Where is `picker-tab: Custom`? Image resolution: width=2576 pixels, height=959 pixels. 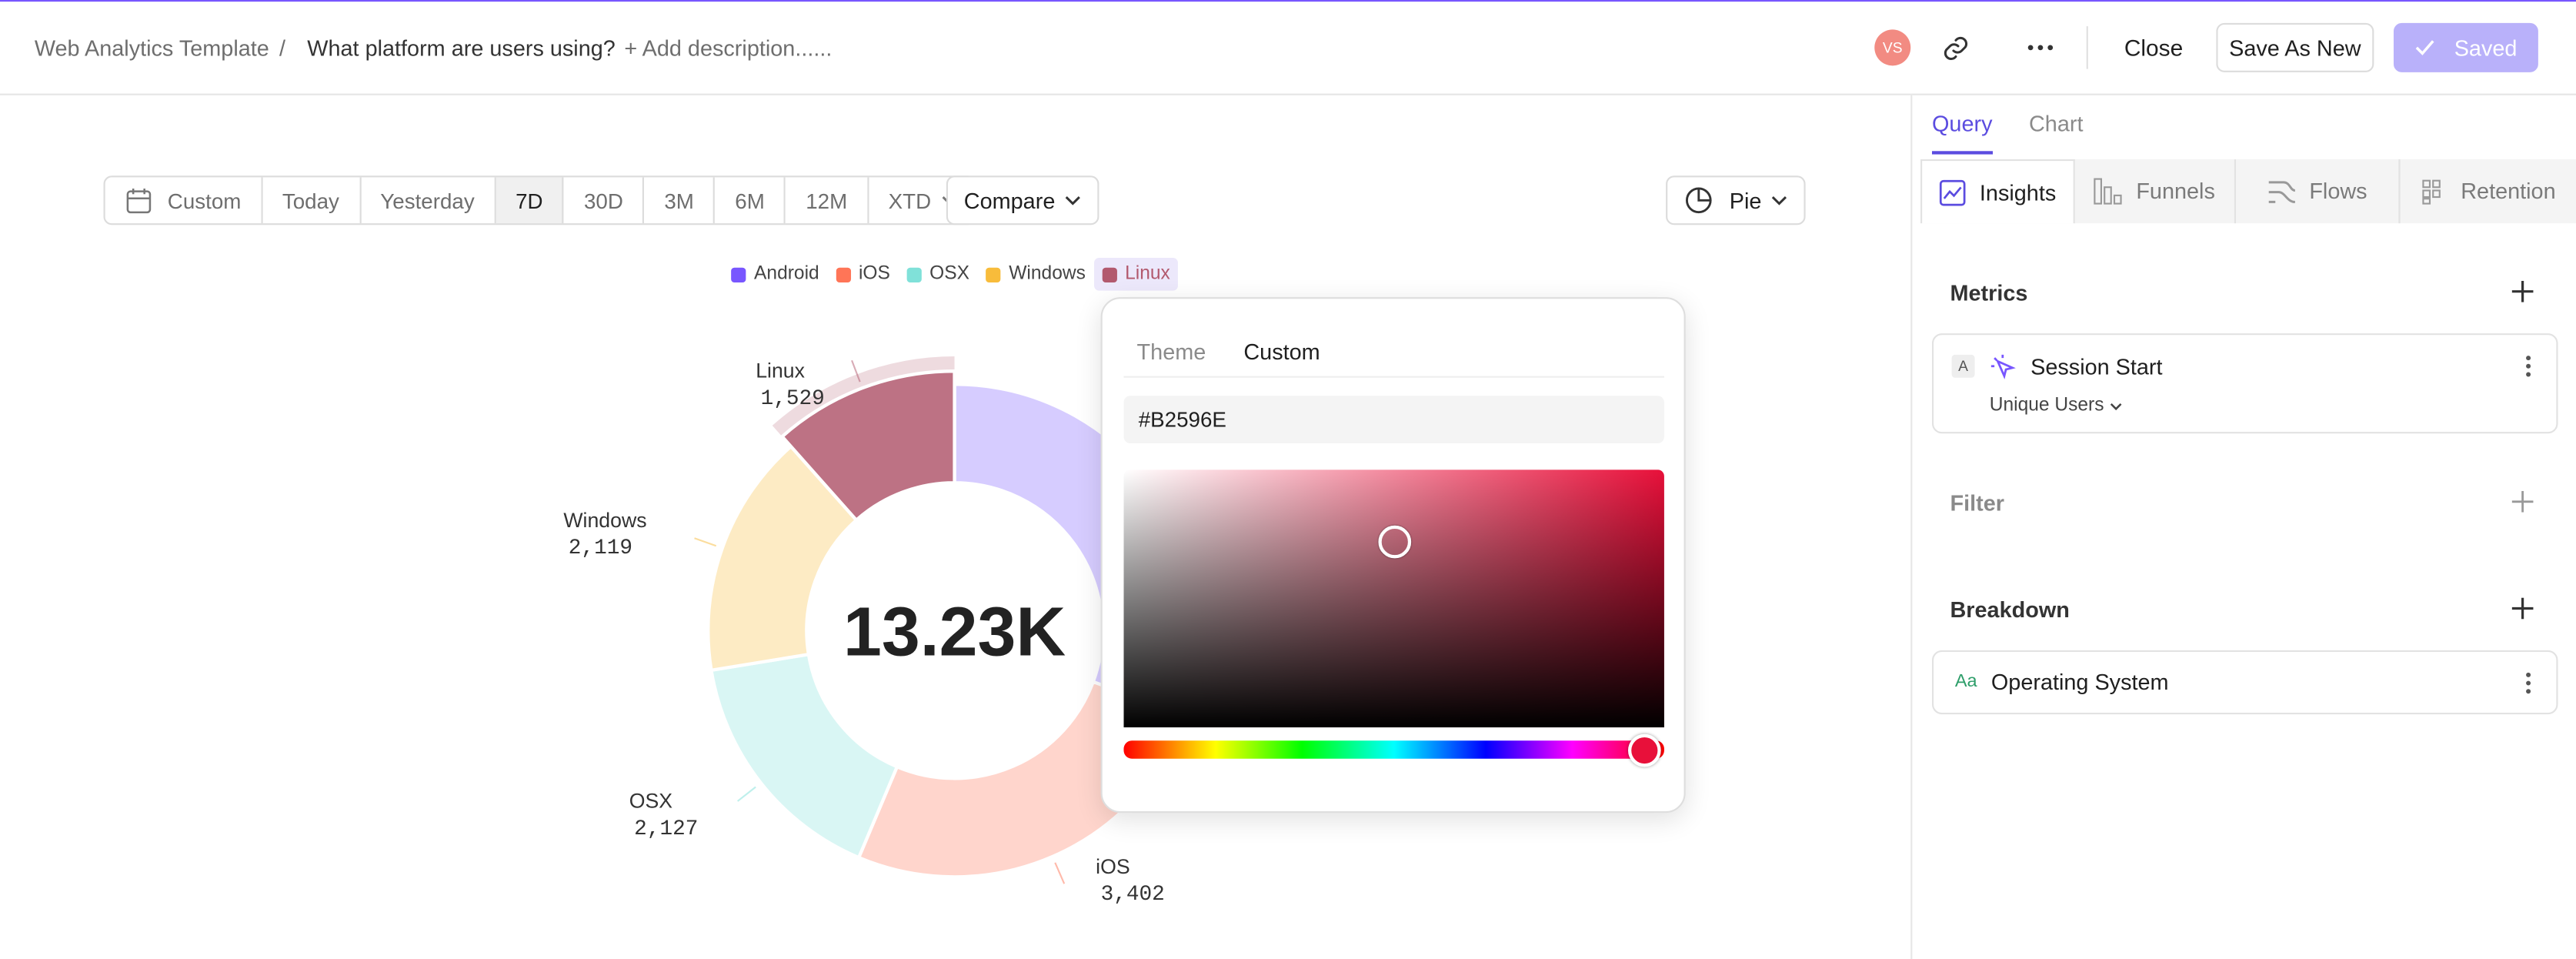
picker-tab: Custom is located at coordinates (1281, 352).